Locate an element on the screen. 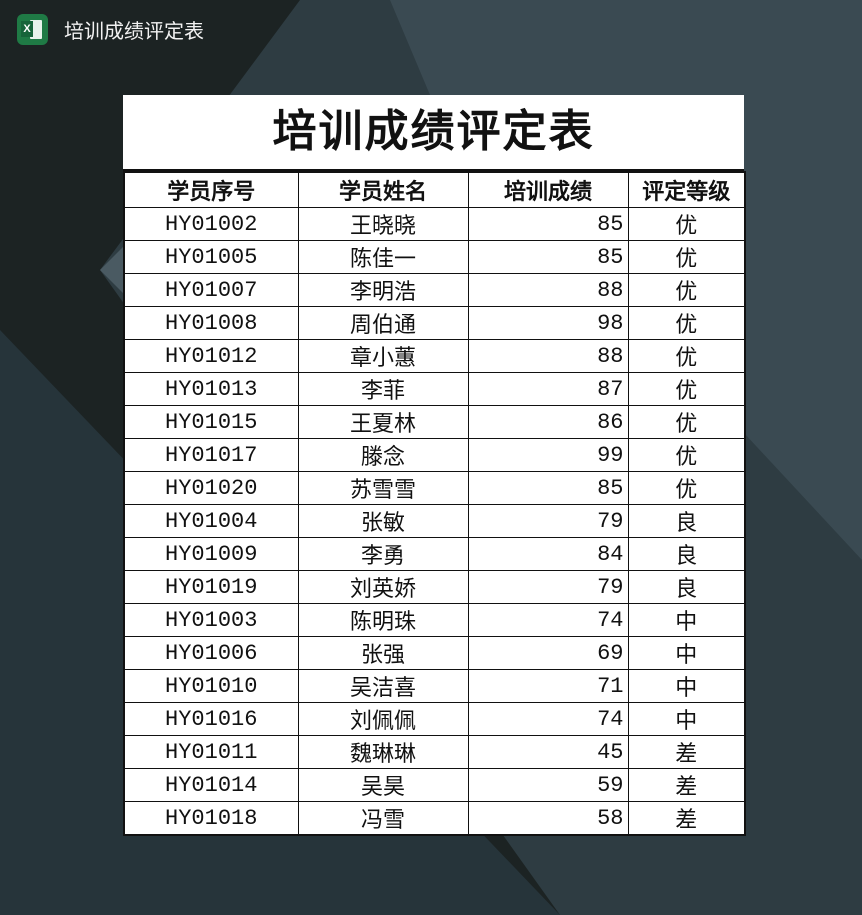 The width and height of the screenshot is (862, 915). table-row: HY01003 陈明珠 74 中 is located at coordinates (434, 620).